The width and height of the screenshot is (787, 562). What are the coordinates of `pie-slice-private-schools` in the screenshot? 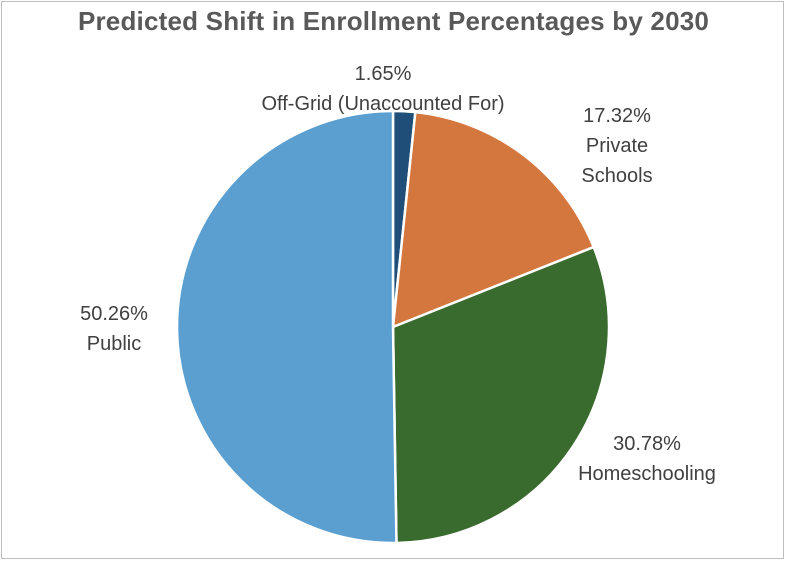 It's located at (493, 219).